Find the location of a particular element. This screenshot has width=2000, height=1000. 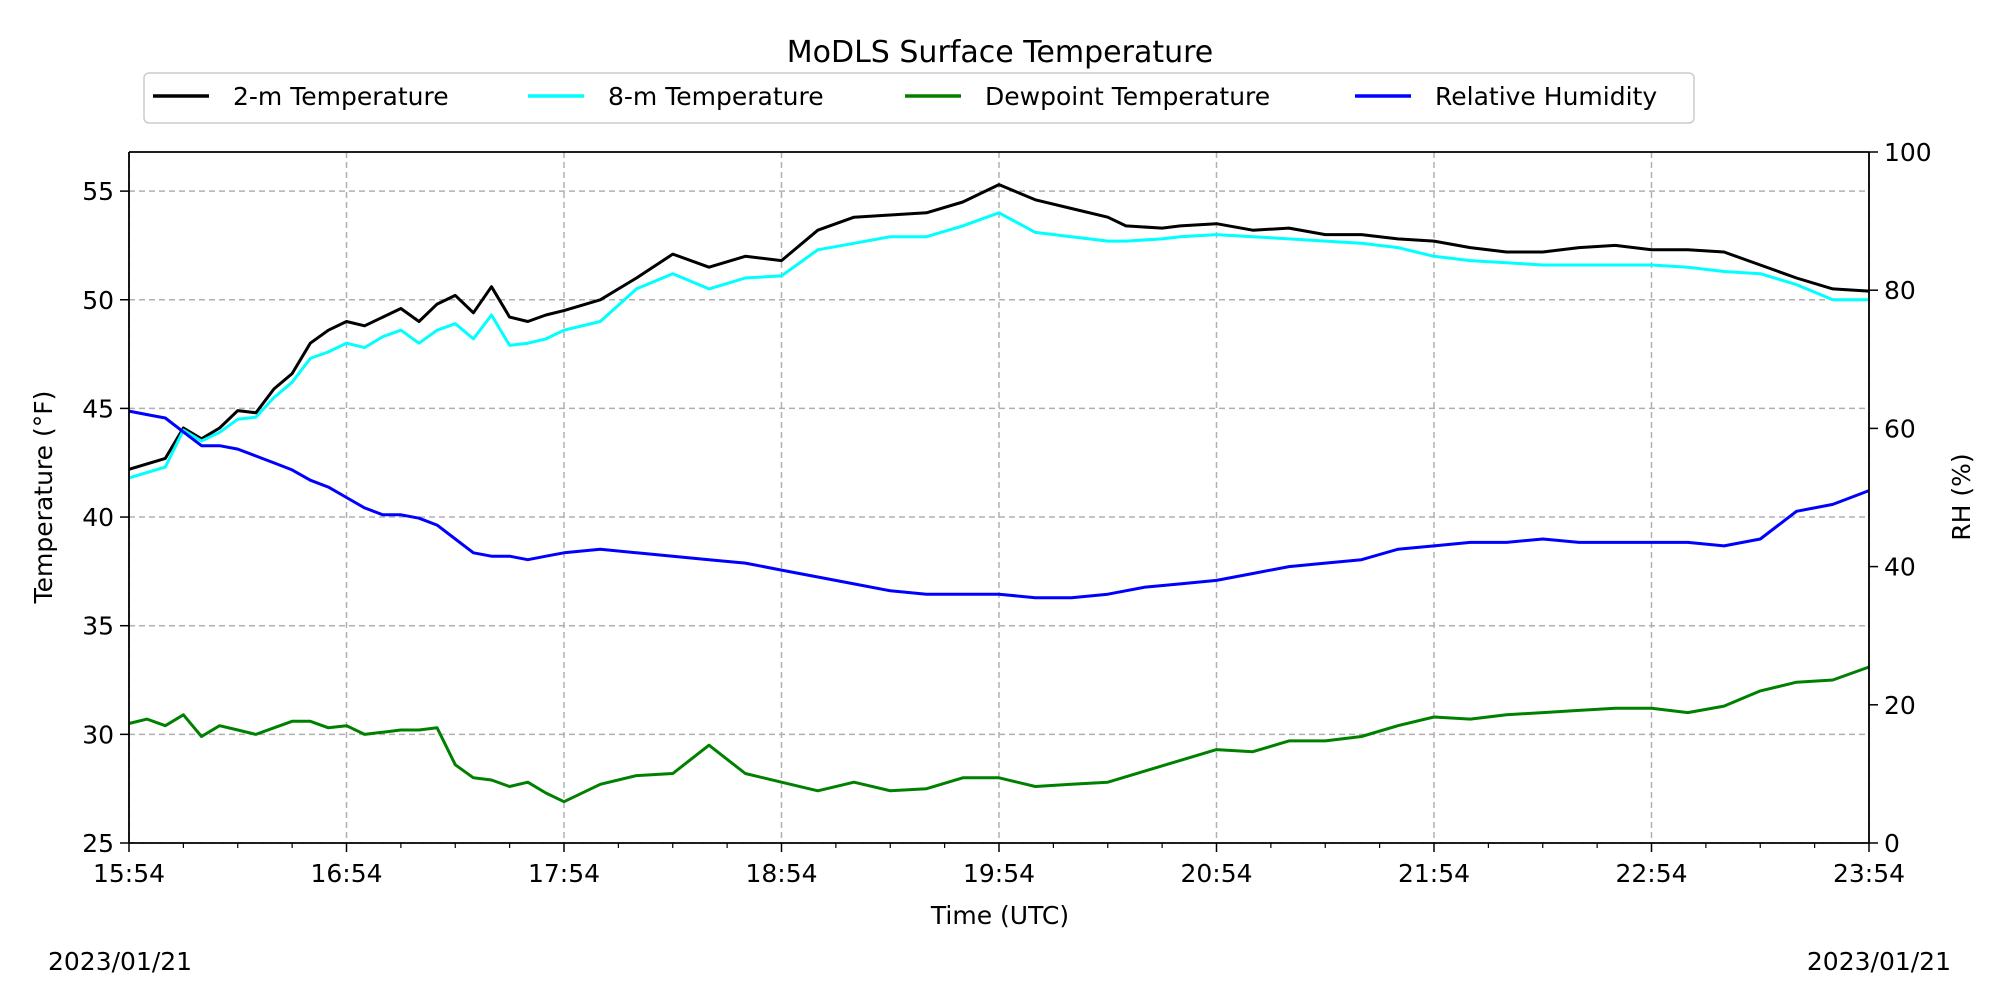

x-tick-label: 17:54 is located at coordinates (564, 873).